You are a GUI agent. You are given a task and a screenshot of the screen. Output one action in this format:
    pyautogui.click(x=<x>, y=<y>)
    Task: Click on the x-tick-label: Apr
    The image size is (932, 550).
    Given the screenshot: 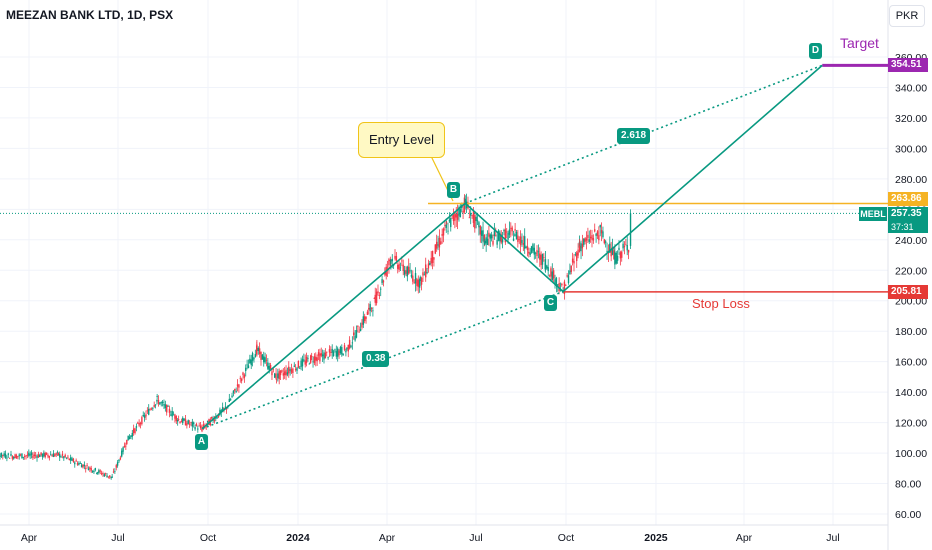 What is the action you would take?
    pyautogui.click(x=744, y=538)
    